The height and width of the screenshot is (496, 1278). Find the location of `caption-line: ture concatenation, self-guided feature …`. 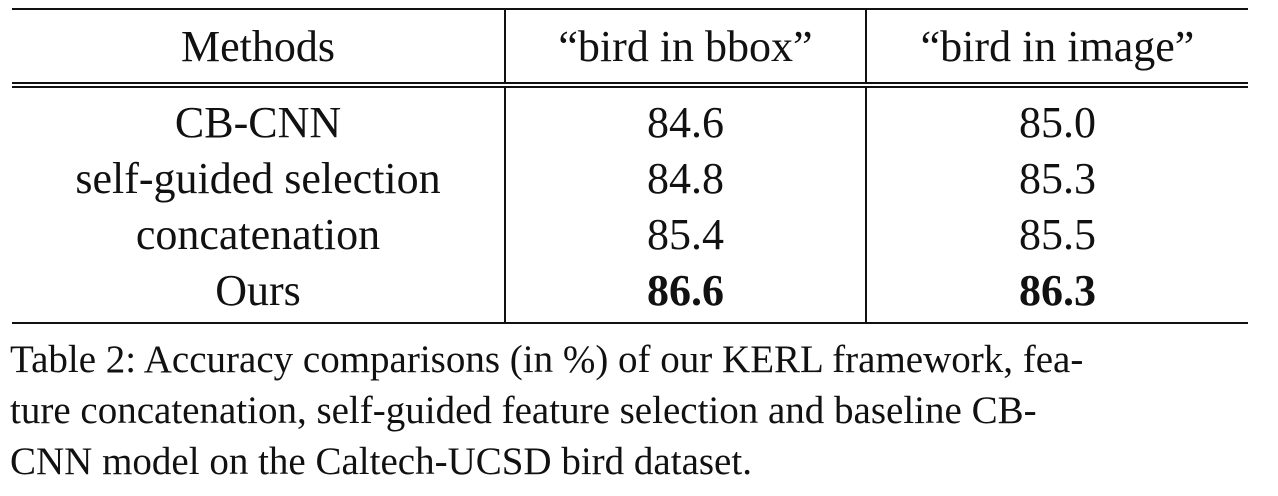

caption-line: ture concatenation, self-guided feature … is located at coordinates (523, 410).